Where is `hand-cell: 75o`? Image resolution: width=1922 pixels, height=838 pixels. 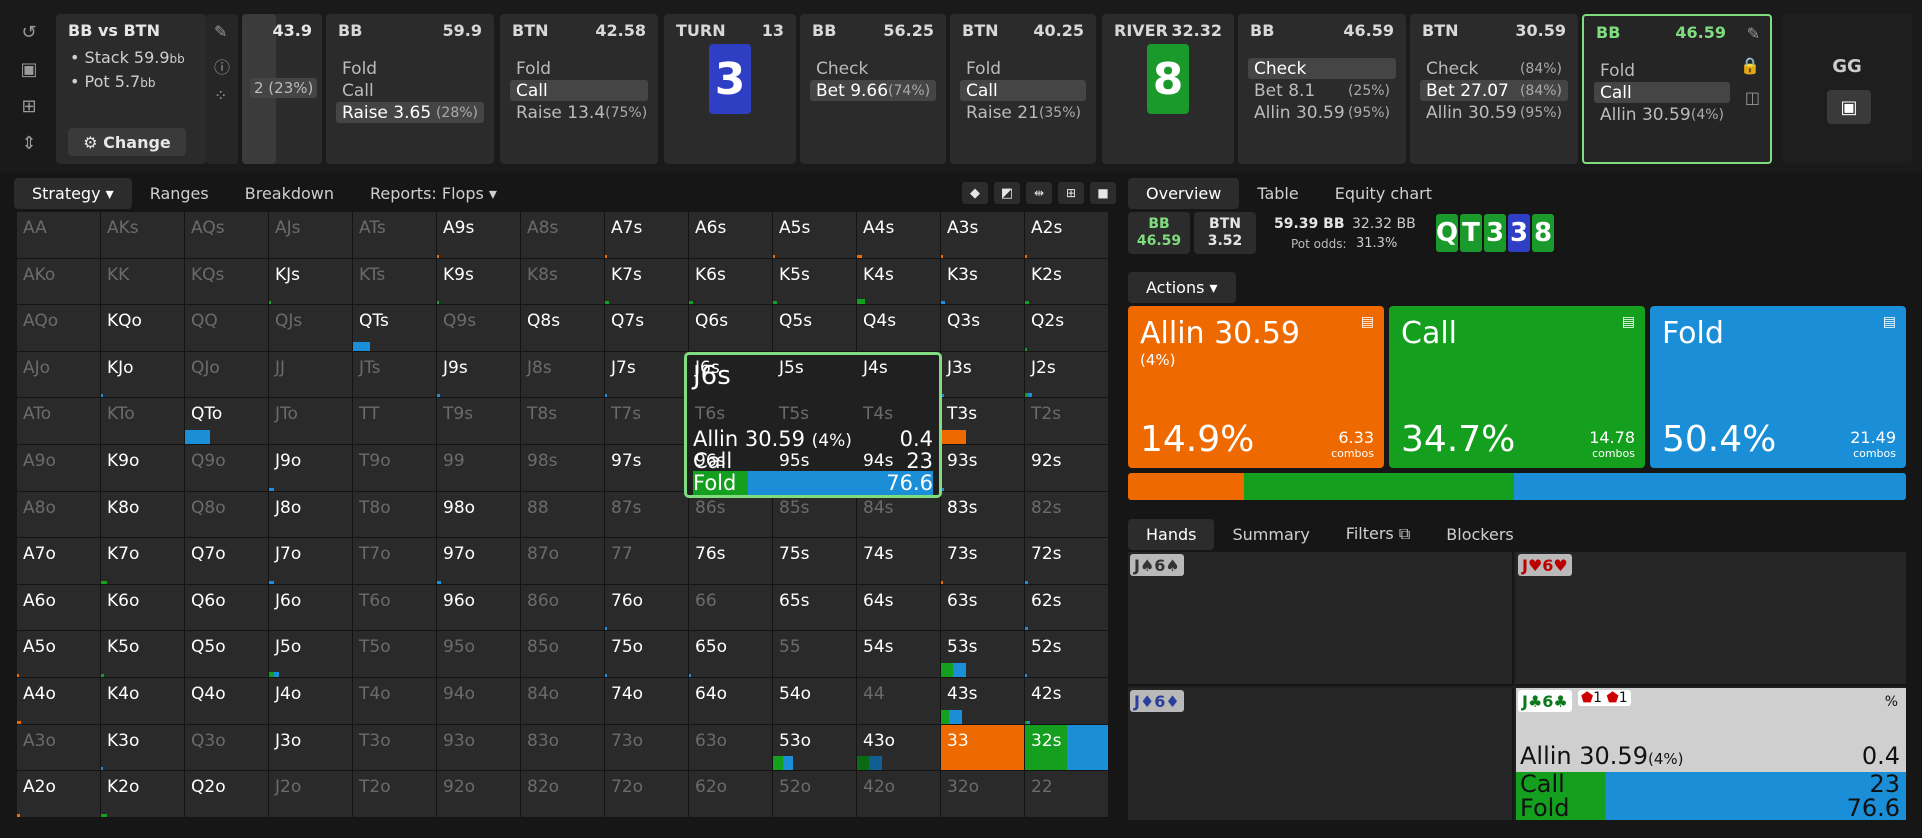
hand-cell: 75o is located at coordinates (647, 654).